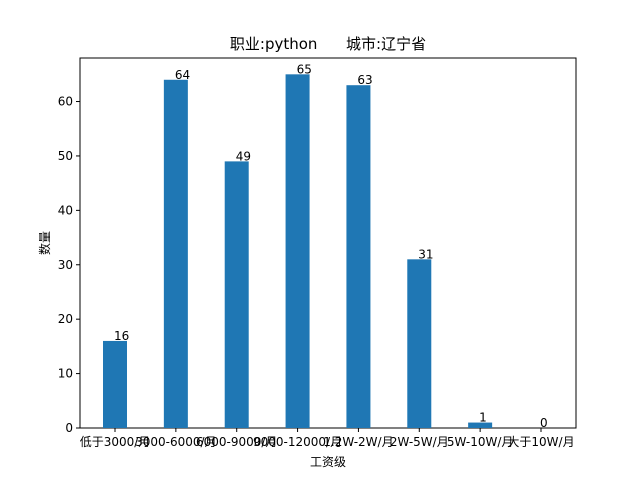 This screenshot has width=640, height=480. I want to click on bar-value-label: 31, so click(425, 254).